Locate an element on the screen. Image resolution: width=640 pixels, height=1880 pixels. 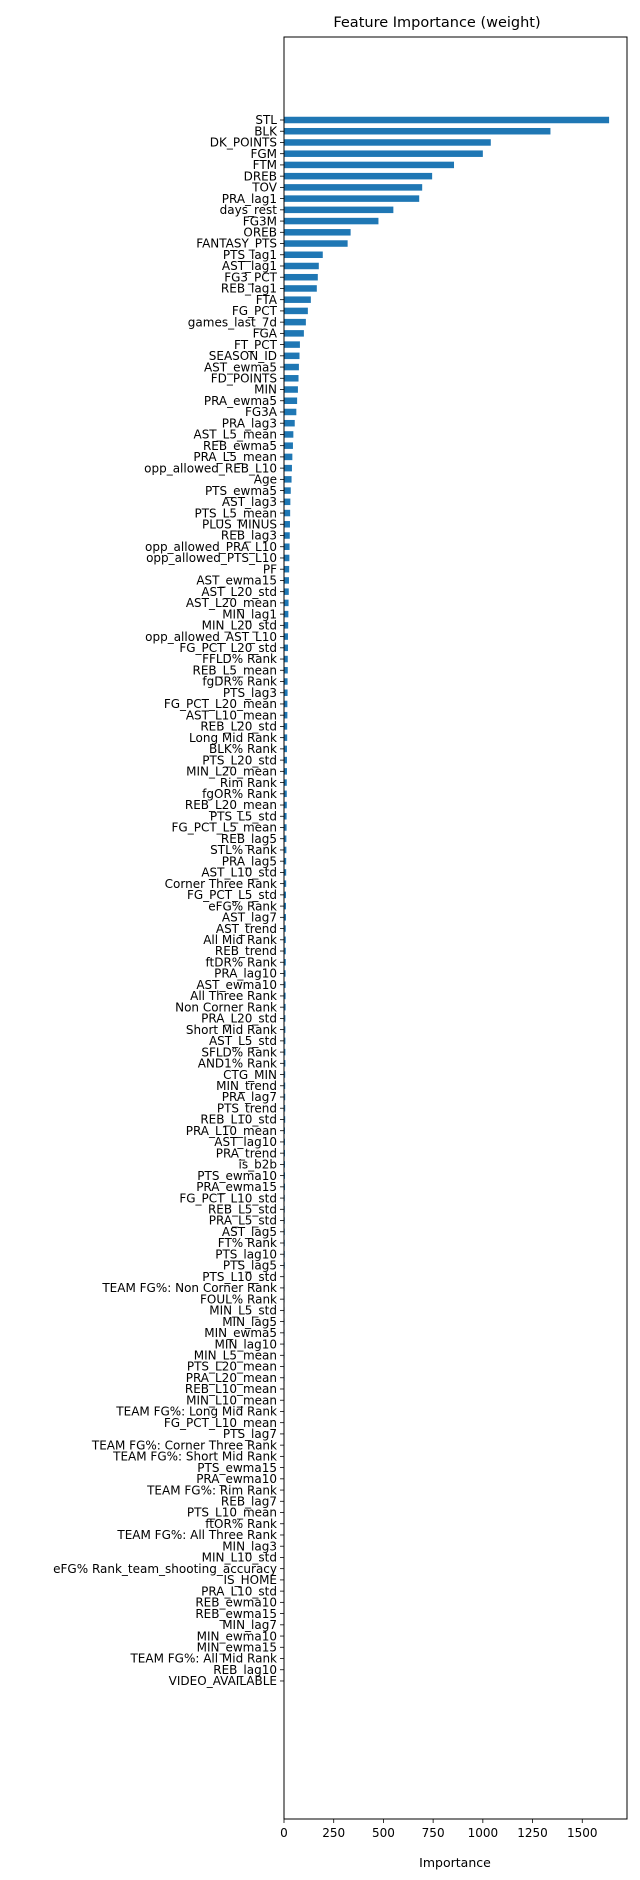
y-tick-label-70: eFG% Rank is located at coordinates (242, 906).